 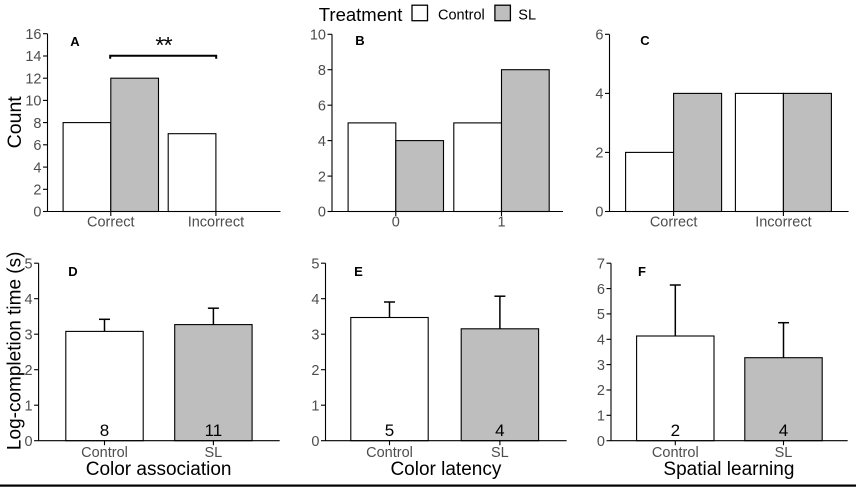 What do you see at coordinates (15, 122) in the screenshot?
I see `svg-text: Count` at bounding box center [15, 122].